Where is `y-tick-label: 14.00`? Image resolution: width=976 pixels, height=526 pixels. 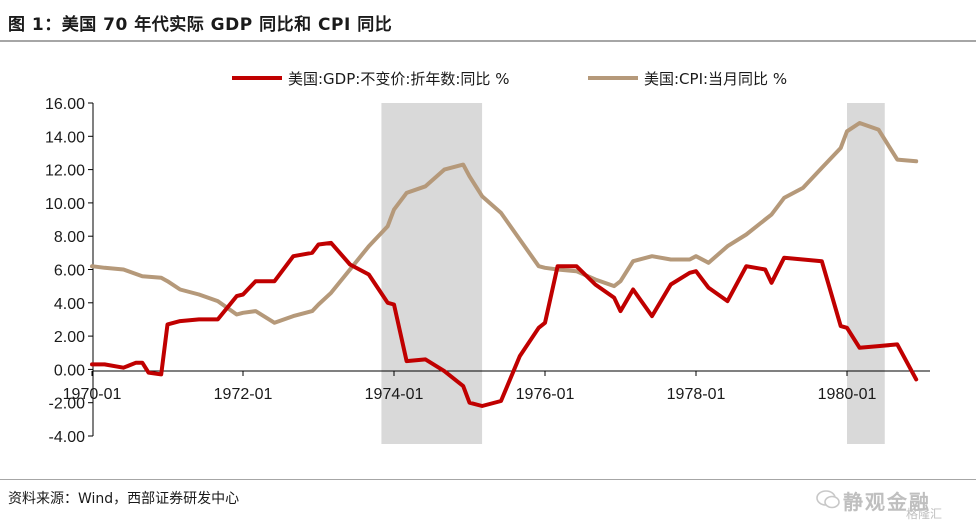
y-tick-label: 14.00 is located at coordinates (65, 137).